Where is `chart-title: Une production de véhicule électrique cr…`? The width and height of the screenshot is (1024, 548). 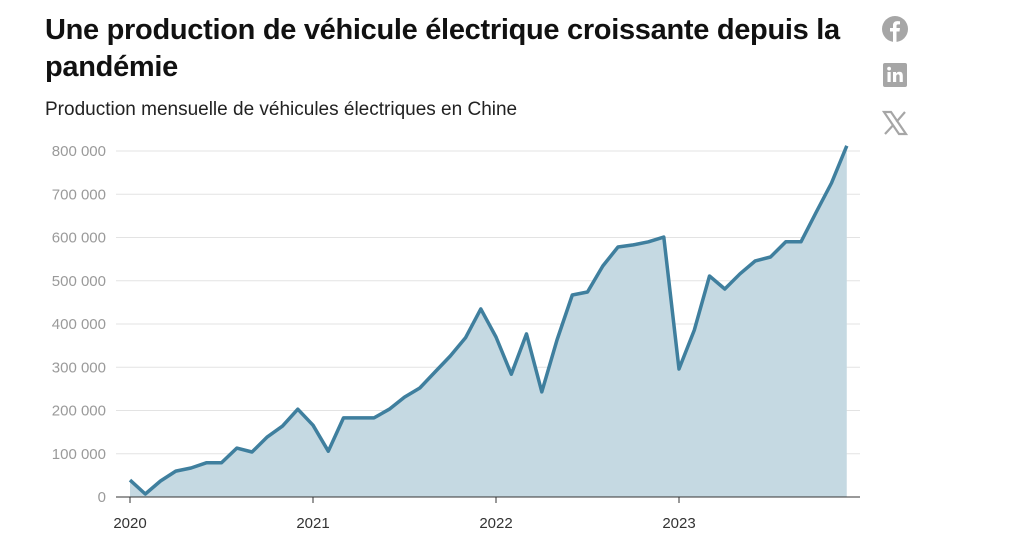
chart-title: Une production de véhicule électrique cr… is located at coordinates (442, 48).